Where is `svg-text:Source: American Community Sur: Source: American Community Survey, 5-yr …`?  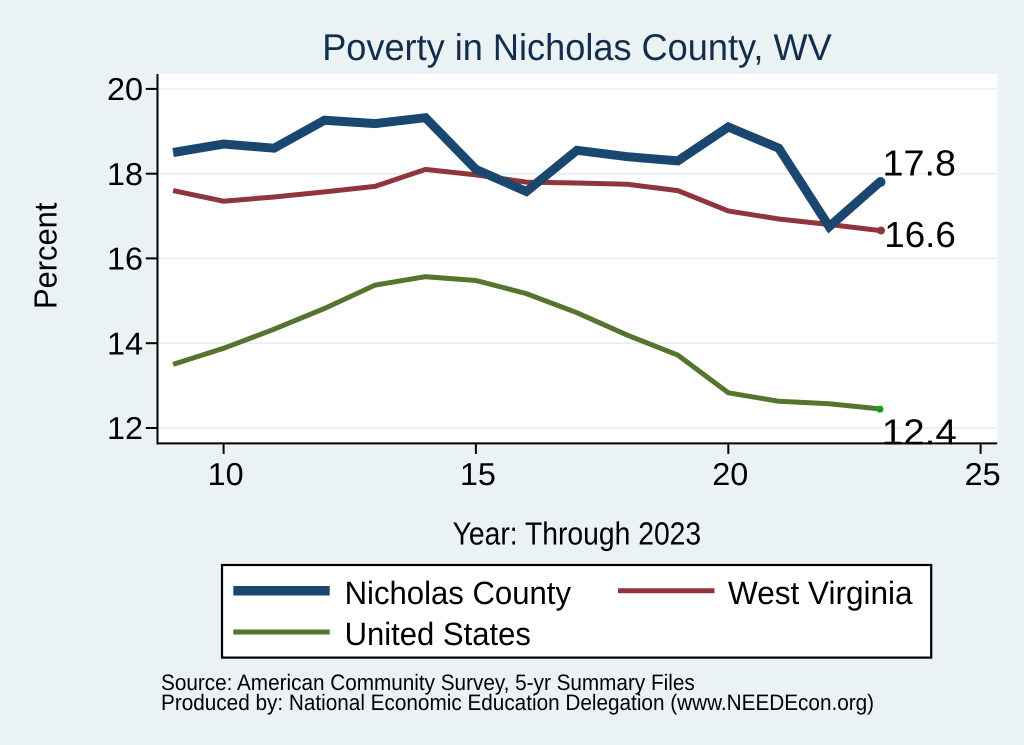 svg-text:Source: American Community Sur: Source: American Community Survey, 5-yr … is located at coordinates (428, 682).